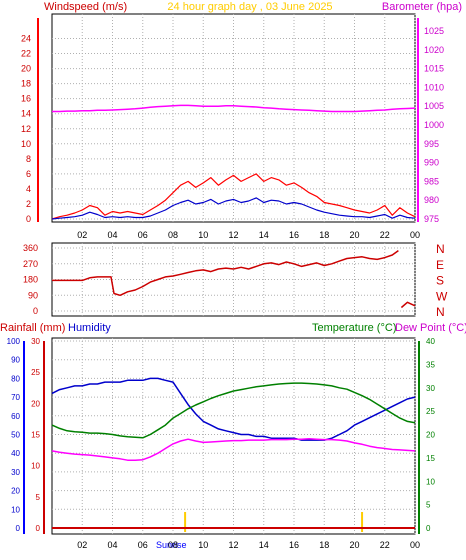 This screenshot has height=560, width=466. I want to click on series-humidity, so click(233, 409).